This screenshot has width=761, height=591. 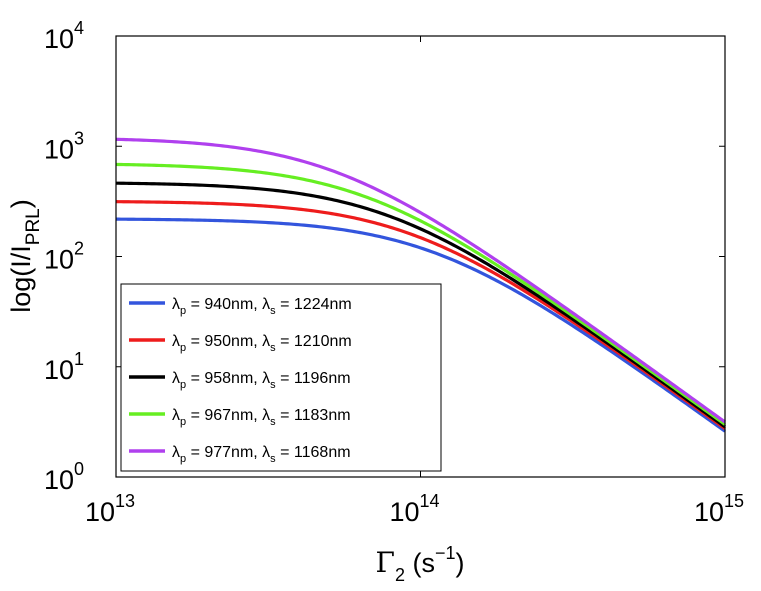 What do you see at coordinates (64, 146) in the screenshot?
I see `y-tick-label-4: 10³` at bounding box center [64, 146].